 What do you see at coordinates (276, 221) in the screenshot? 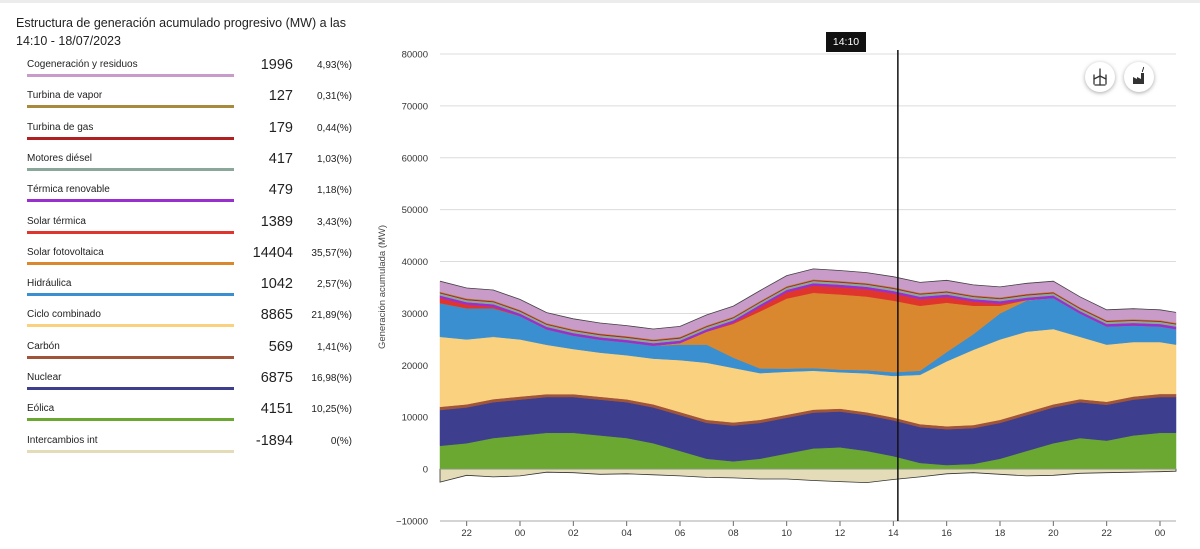
I see `legend-value: 1389` at bounding box center [276, 221].